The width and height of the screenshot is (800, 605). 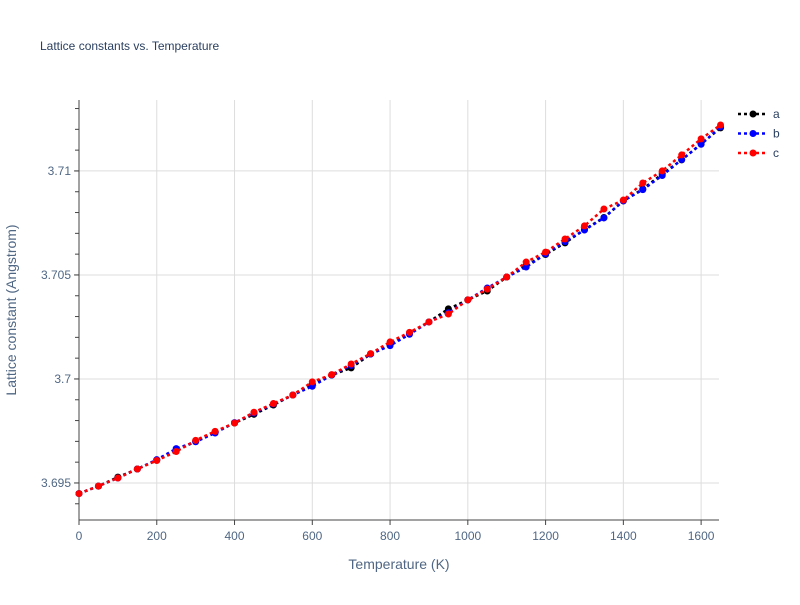 I want to click on x-tick-label: 1200, so click(x=545, y=536).